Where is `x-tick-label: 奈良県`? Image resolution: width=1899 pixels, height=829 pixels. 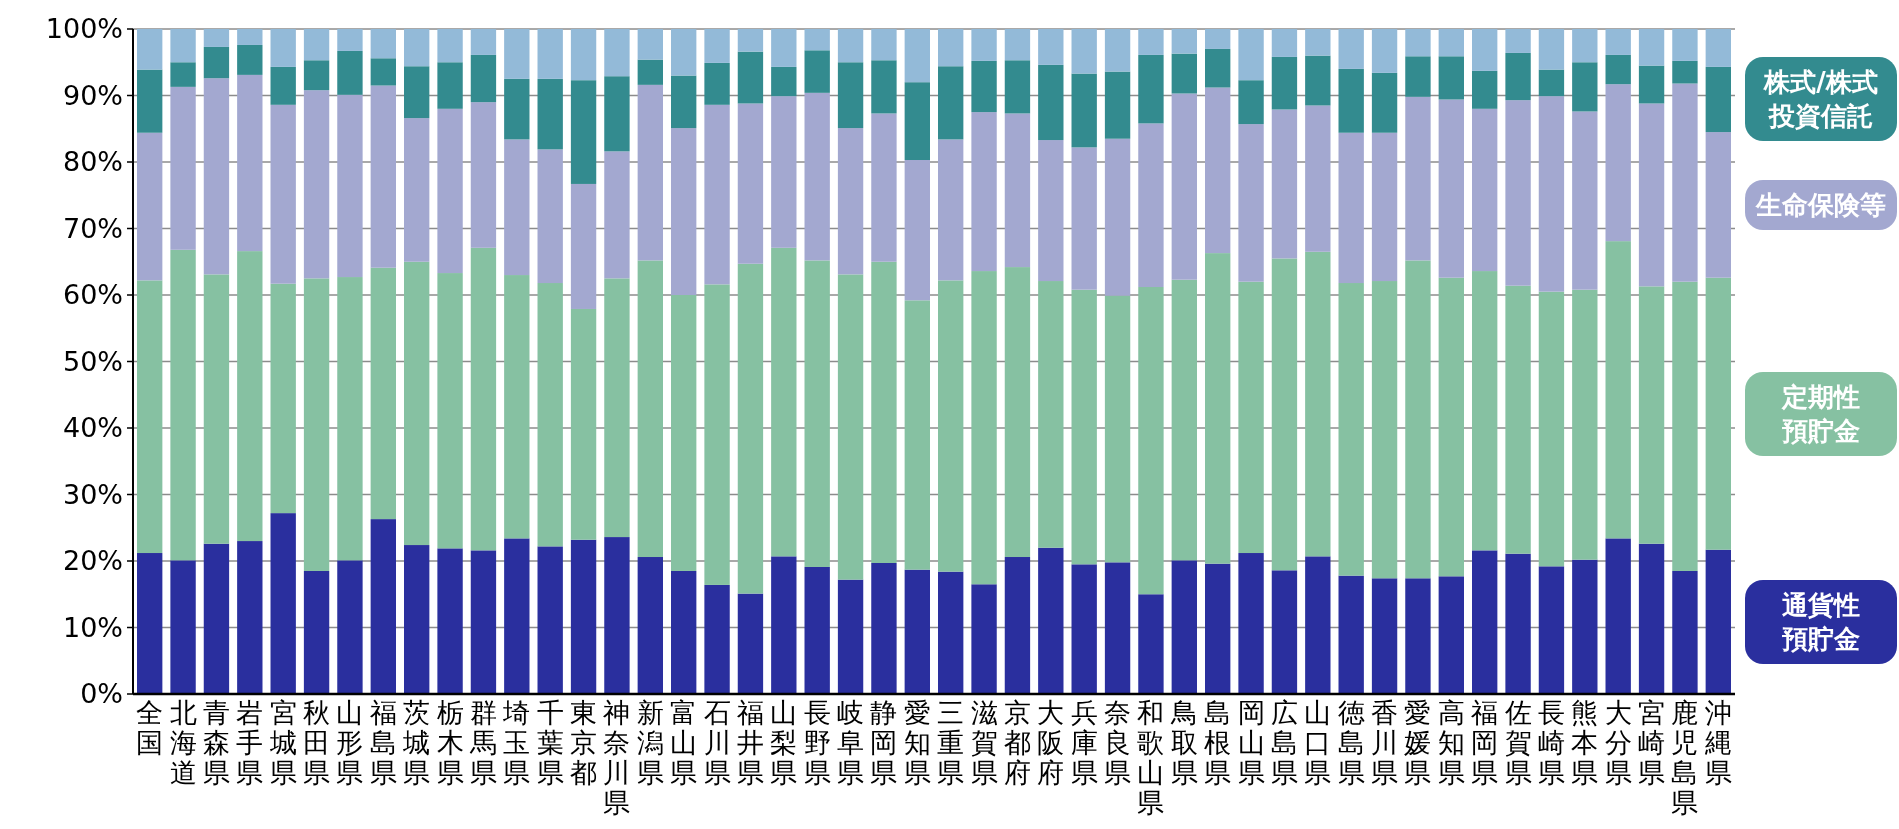 x-tick-label: 奈良県 is located at coordinates (1117, 742).